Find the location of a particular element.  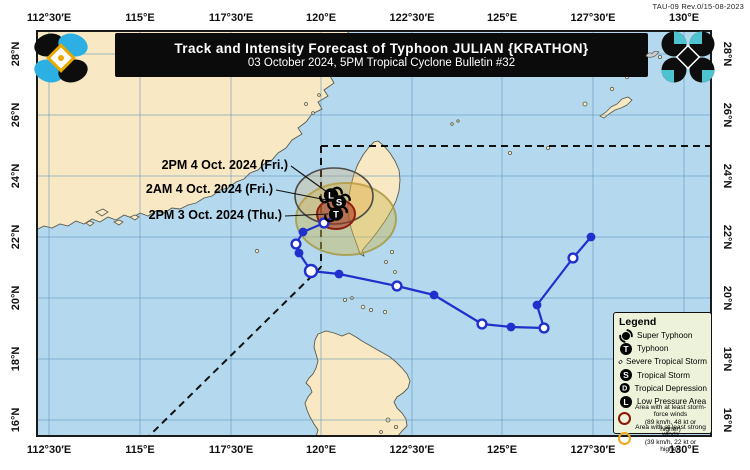

lon-tick-label-top: 112°30′E is located at coordinates (49, 18).